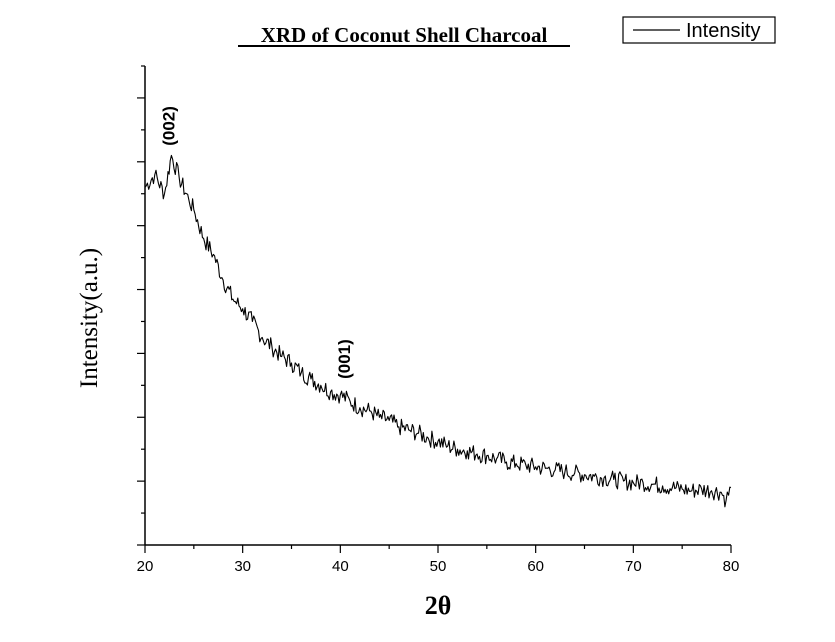 This screenshot has width=835, height=642. What do you see at coordinates (731, 566) in the screenshot?
I see `x-tick-label: 80` at bounding box center [731, 566].